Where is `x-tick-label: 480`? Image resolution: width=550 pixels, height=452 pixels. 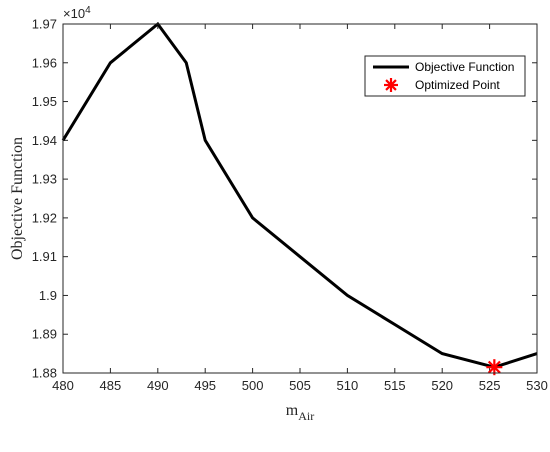
x-tick-label: 480 is located at coordinates (63, 385).